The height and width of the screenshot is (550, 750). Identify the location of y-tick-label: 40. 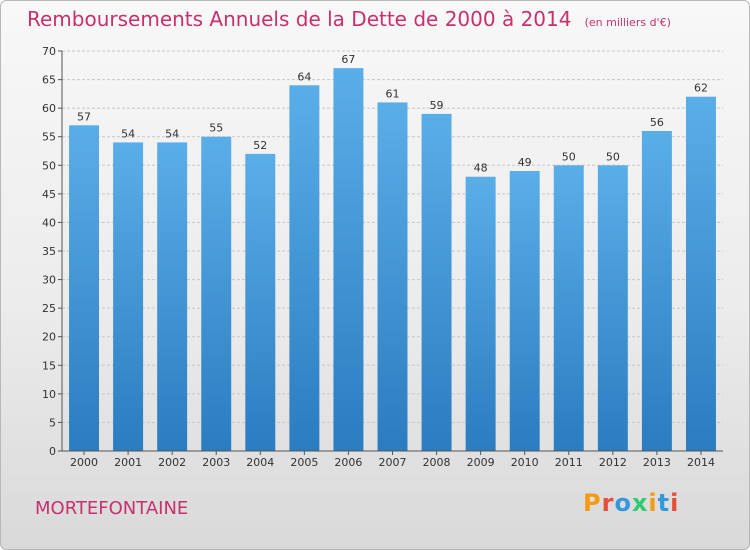
(49, 222).